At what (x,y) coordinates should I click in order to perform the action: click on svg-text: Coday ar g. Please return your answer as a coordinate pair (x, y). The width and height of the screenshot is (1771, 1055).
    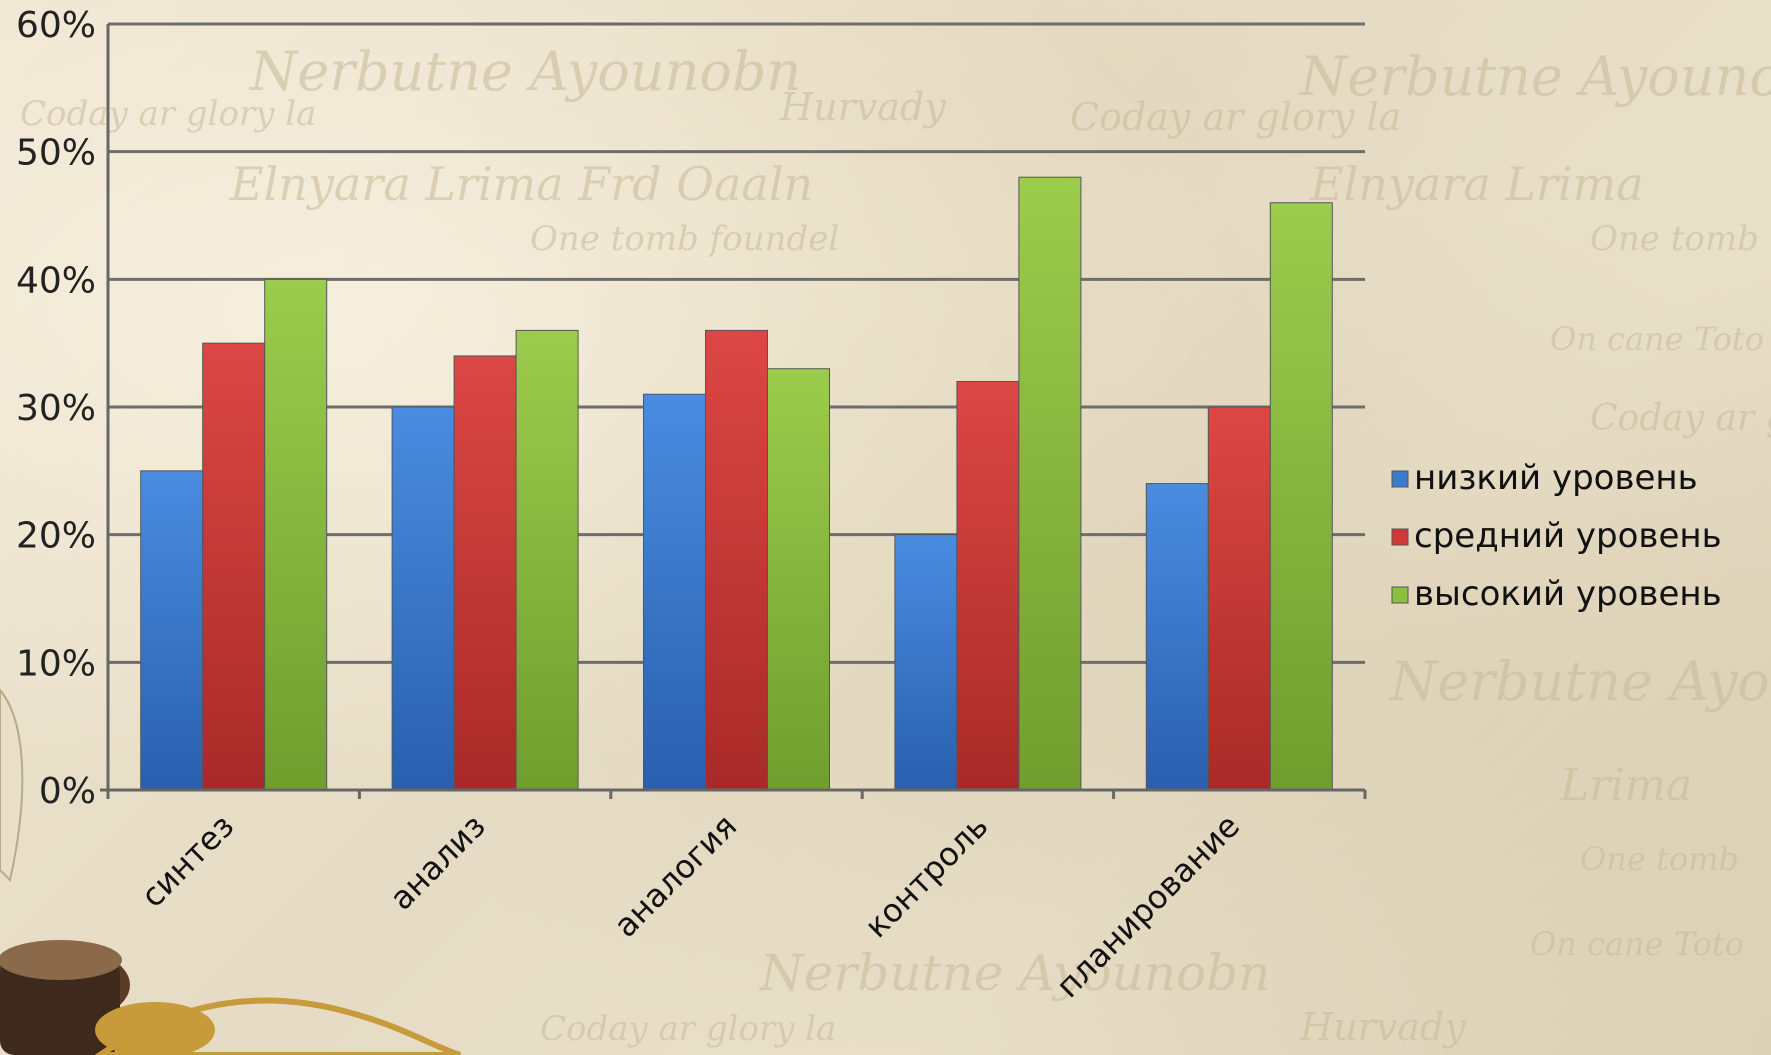
    Looking at the image, I should click on (1680, 418).